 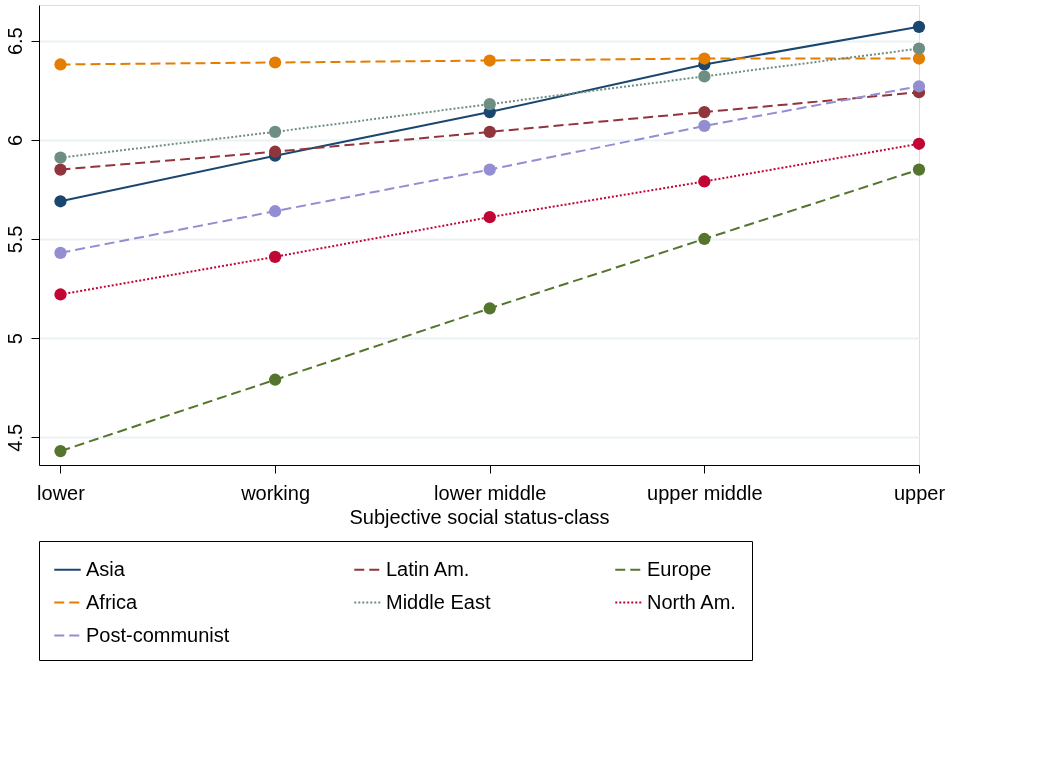 I want to click on legend-label: Europe, so click(x=679, y=568).